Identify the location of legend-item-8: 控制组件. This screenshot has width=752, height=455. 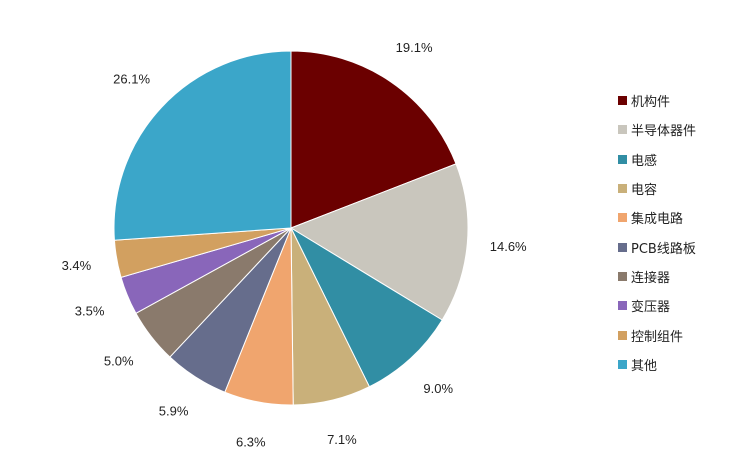
(657, 334).